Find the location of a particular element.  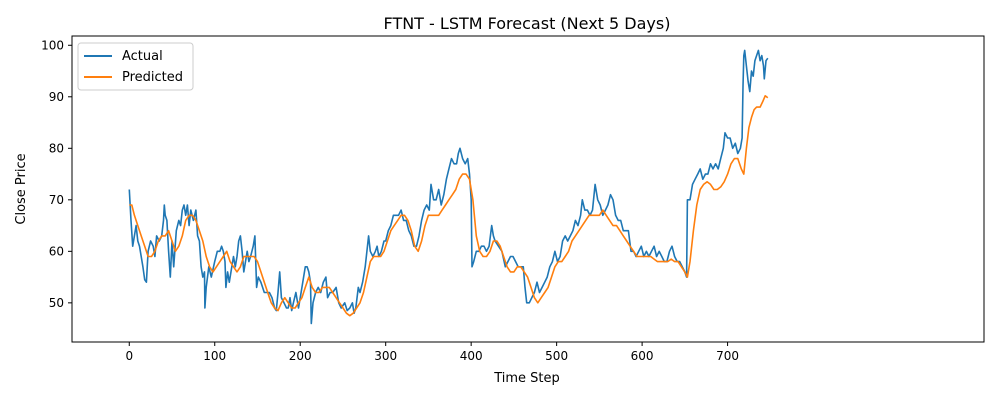

x-axis-label: Time Step is located at coordinates (526, 378).